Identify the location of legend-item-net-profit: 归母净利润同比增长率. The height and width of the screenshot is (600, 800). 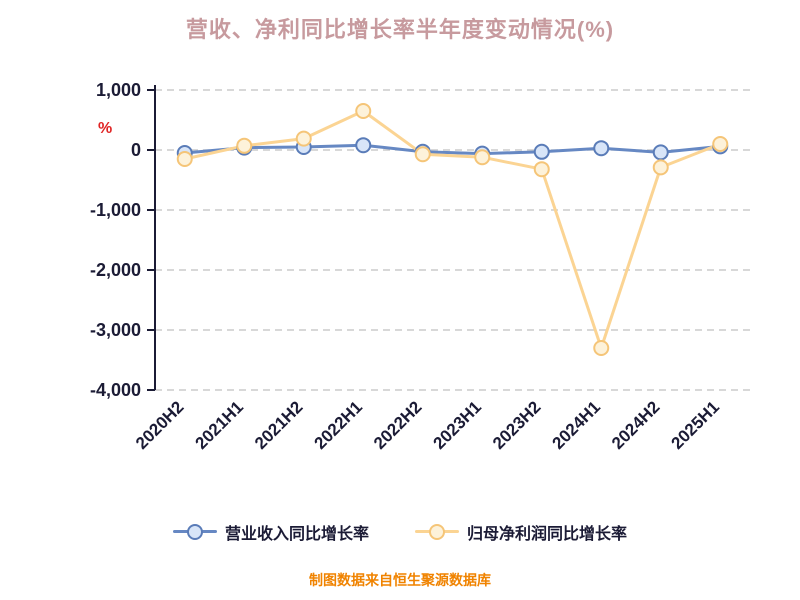
(521, 532).